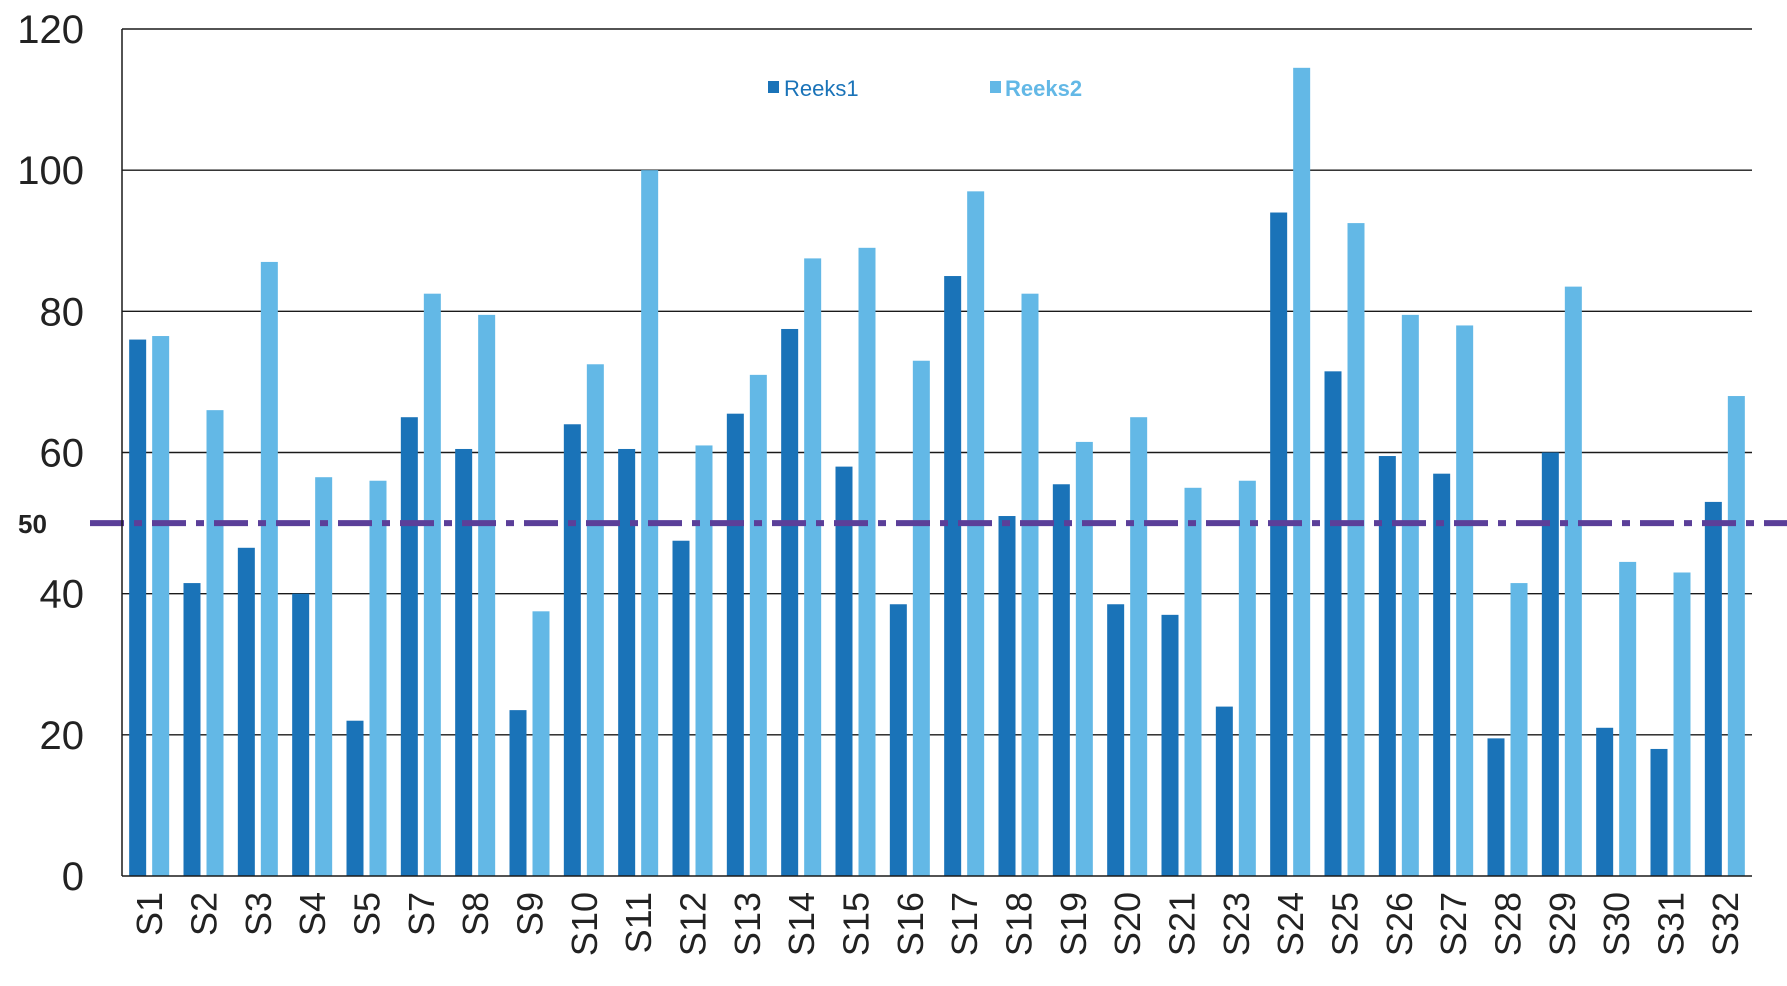 This screenshot has height=986, width=1787. I want to click on bar-reeks1-s13, so click(735, 644).